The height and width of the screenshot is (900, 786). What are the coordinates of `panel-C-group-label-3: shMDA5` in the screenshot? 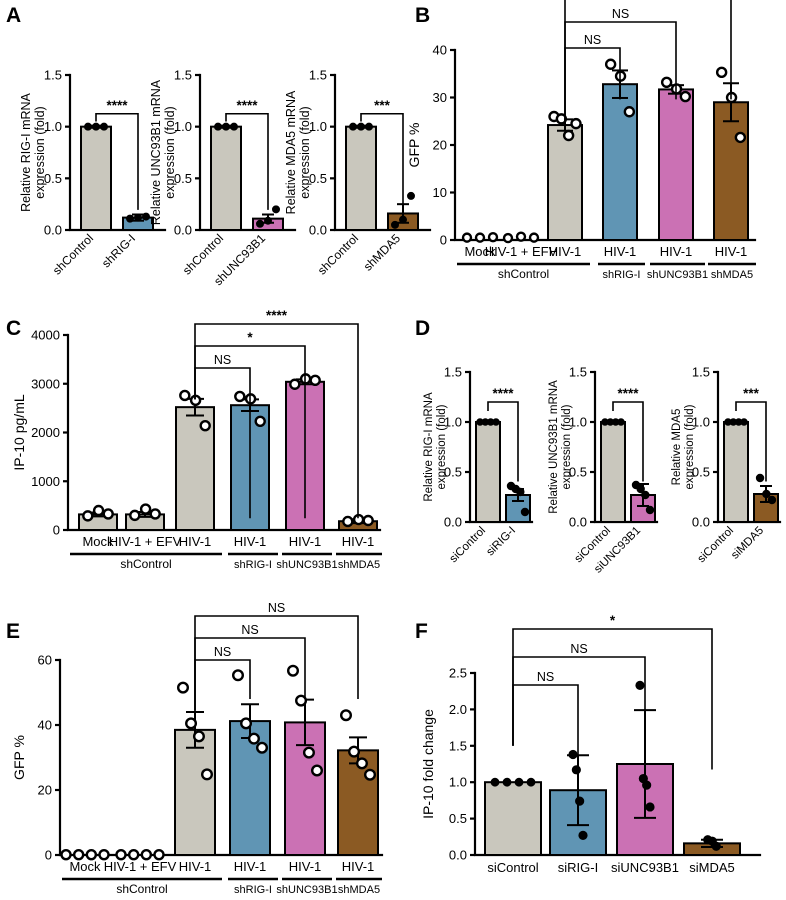 It's located at (359, 565).